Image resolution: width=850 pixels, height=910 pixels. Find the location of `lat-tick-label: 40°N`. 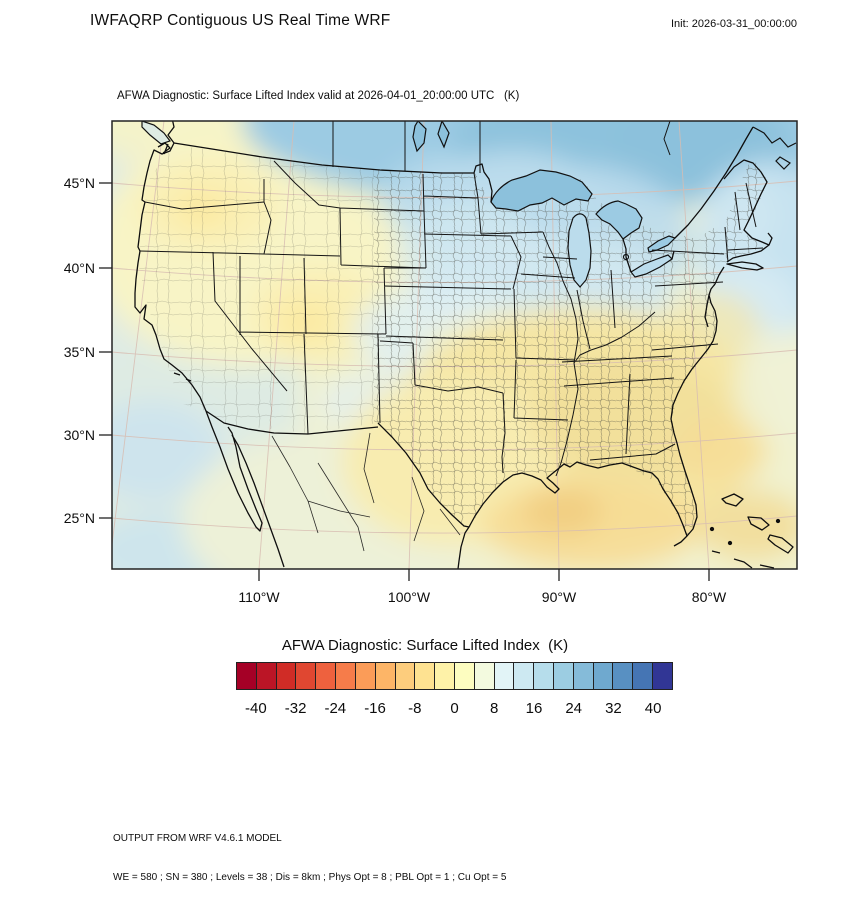

lat-tick-label: 40°N is located at coordinates (79, 268).